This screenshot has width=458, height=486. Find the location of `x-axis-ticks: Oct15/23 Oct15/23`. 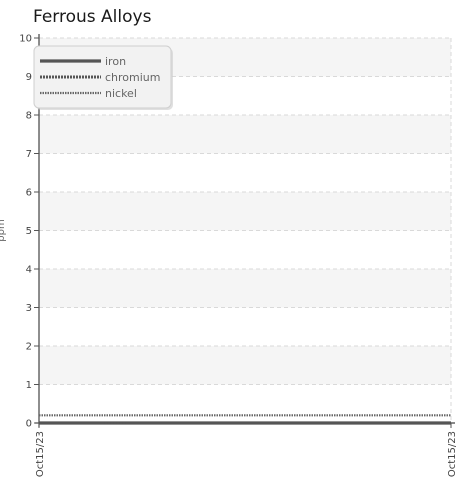

x-axis-ticks: Oct15/23 Oct15/23 is located at coordinates (246, 450).